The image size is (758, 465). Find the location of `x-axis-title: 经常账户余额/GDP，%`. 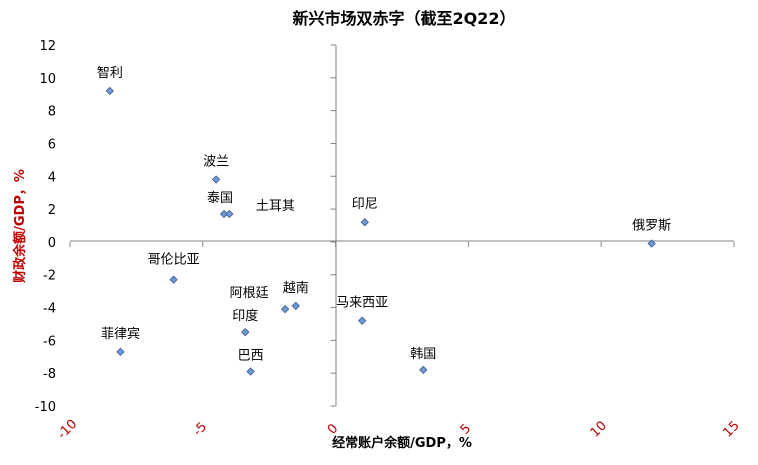

x-axis-title: 经常账户余额/GDP，% is located at coordinates (402, 443).